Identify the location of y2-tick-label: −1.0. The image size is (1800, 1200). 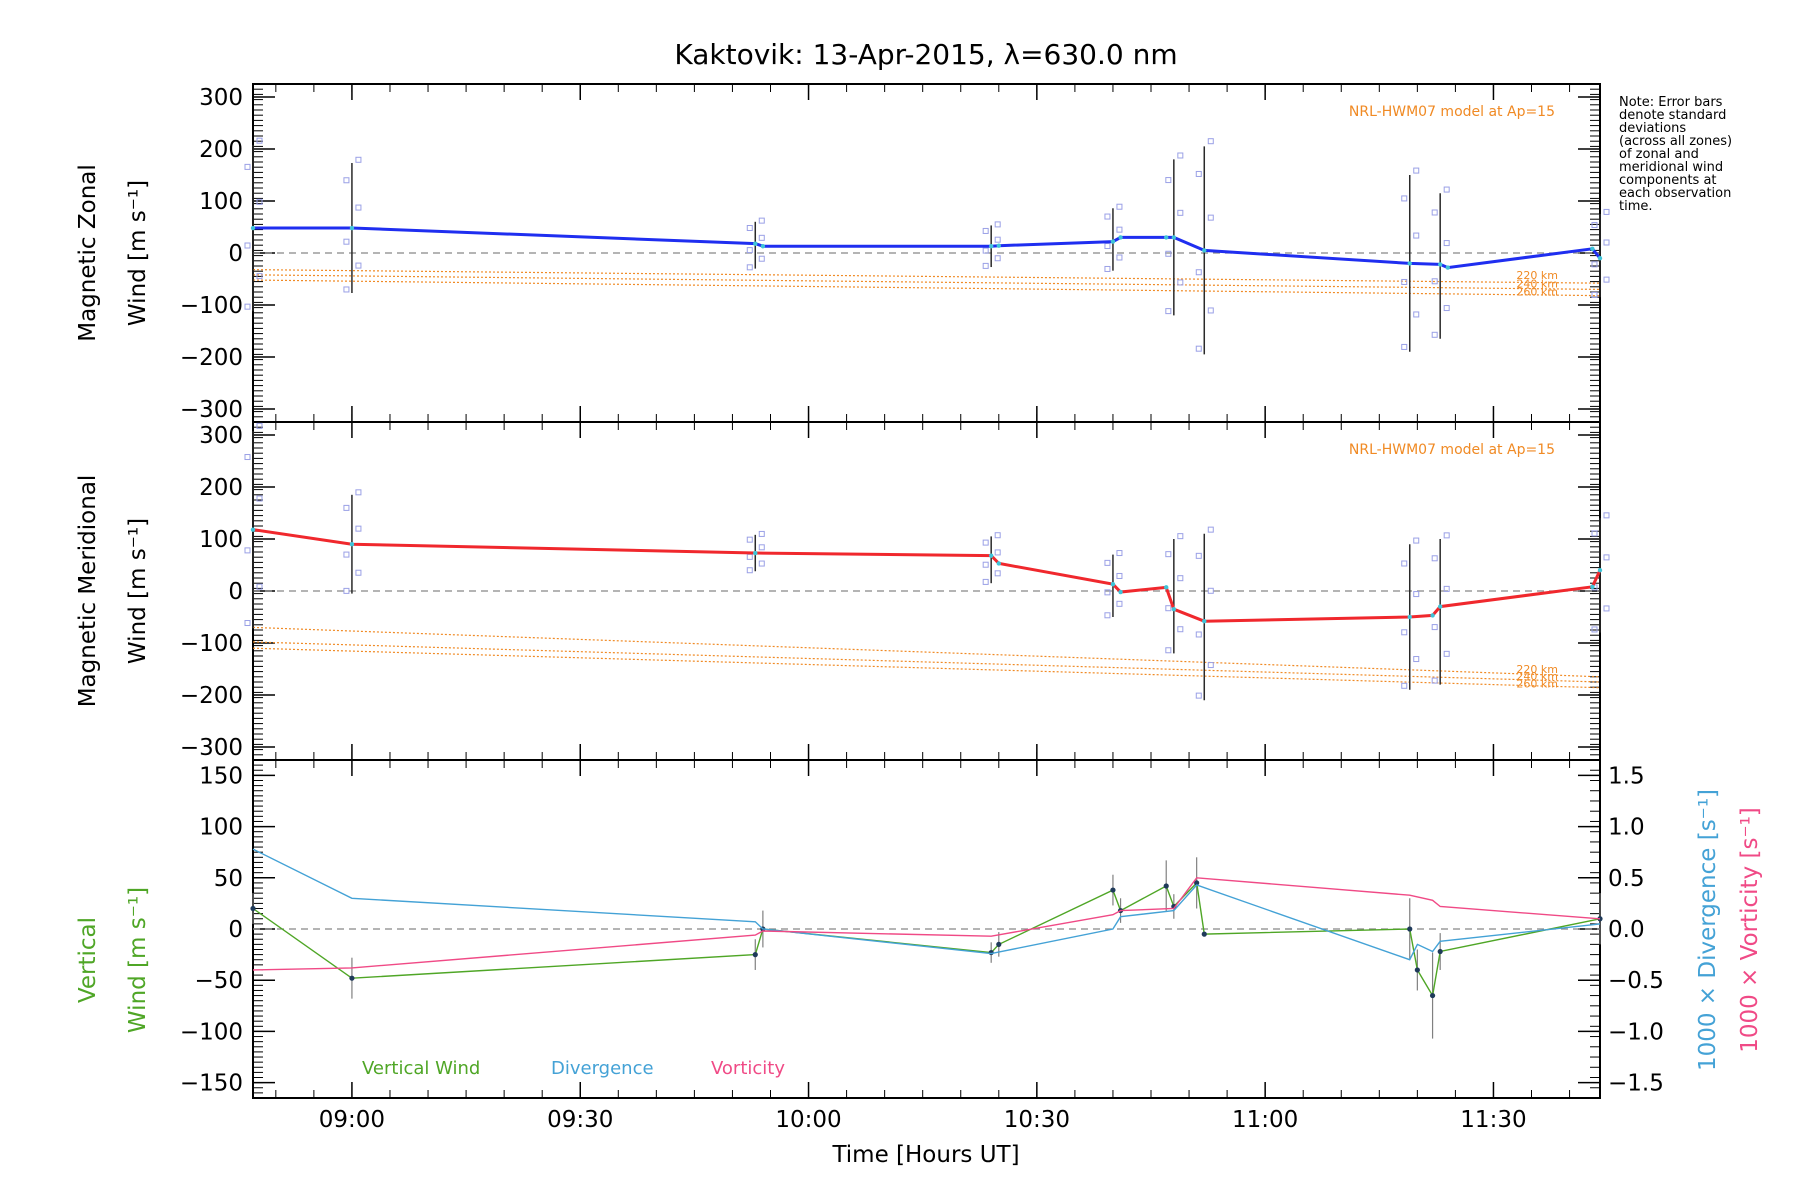
(1636, 1032).